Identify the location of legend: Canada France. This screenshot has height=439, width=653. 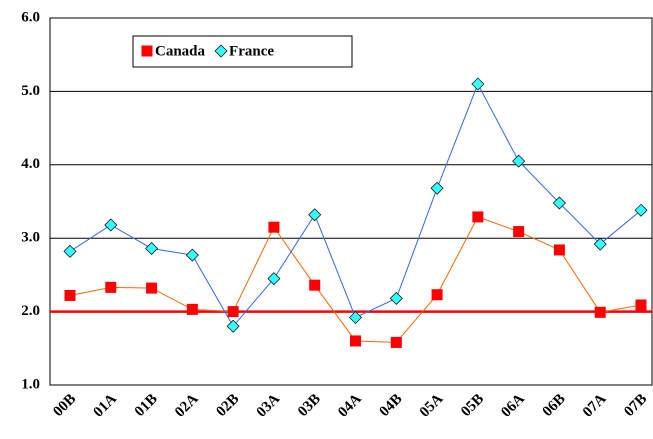
(242, 51).